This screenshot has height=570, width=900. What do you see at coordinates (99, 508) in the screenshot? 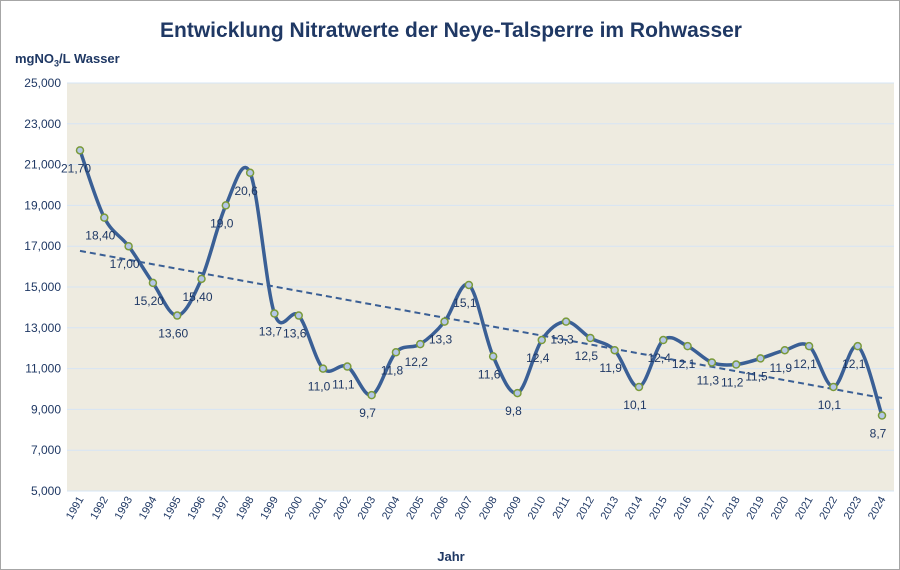
I see `x-tick-label: 1992` at bounding box center [99, 508].